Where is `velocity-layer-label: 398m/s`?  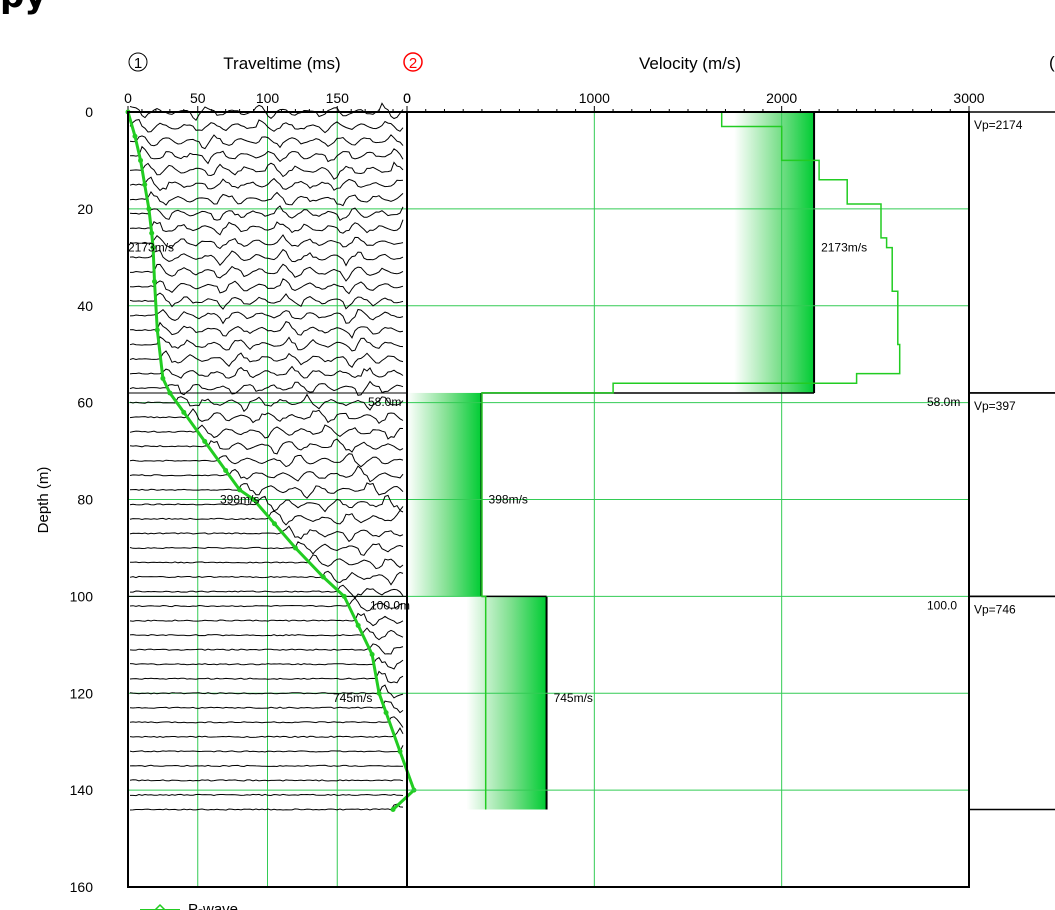
velocity-layer-label: 398m/s is located at coordinates (508, 500).